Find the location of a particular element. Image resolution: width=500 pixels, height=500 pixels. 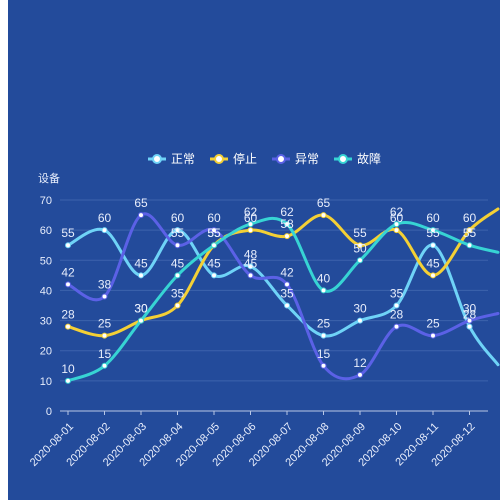

data-label: 48 is located at coordinates (251, 254).